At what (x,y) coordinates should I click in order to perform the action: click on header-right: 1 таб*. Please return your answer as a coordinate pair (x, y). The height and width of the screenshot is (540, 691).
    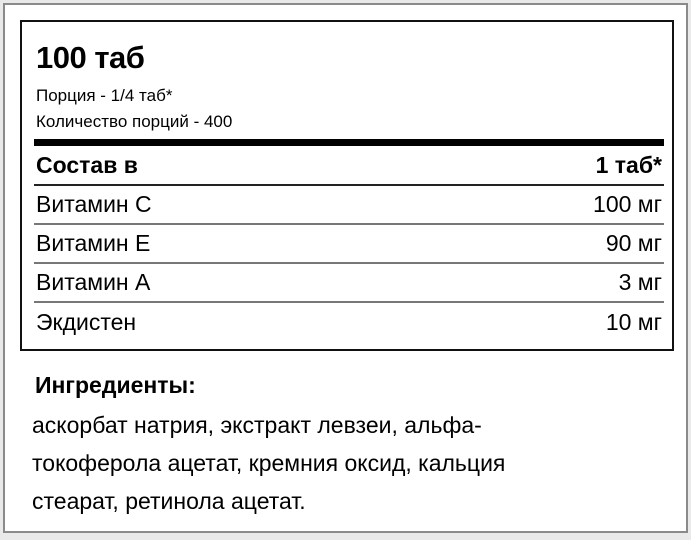
    Looking at the image, I should click on (628, 165).